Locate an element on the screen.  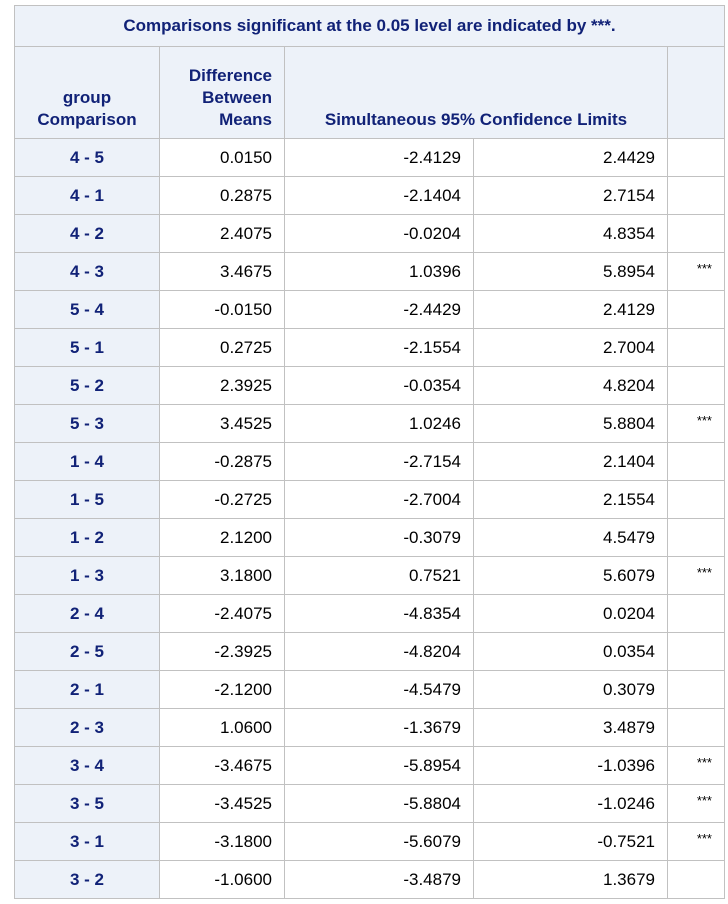
row-lower-limit: -1.3679 is located at coordinates (379, 727).